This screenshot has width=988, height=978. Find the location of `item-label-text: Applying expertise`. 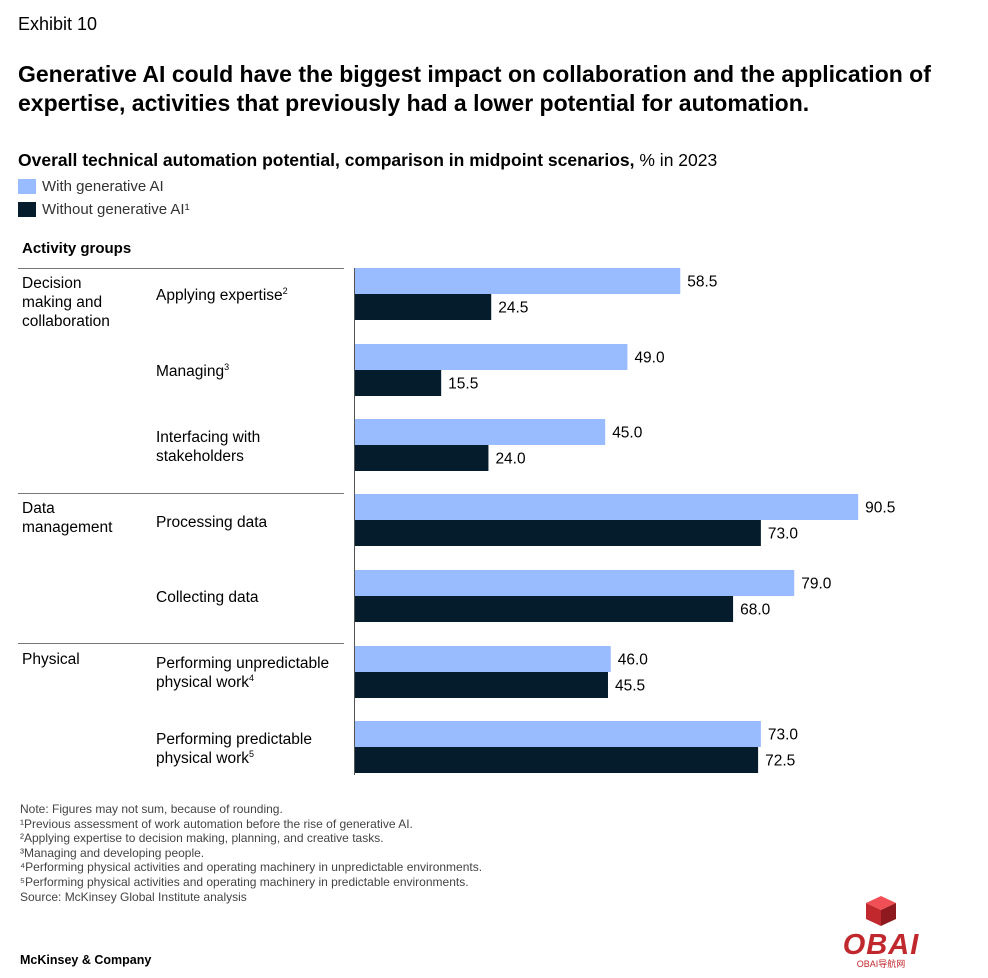

item-label-text: Applying expertise is located at coordinates (219, 295).